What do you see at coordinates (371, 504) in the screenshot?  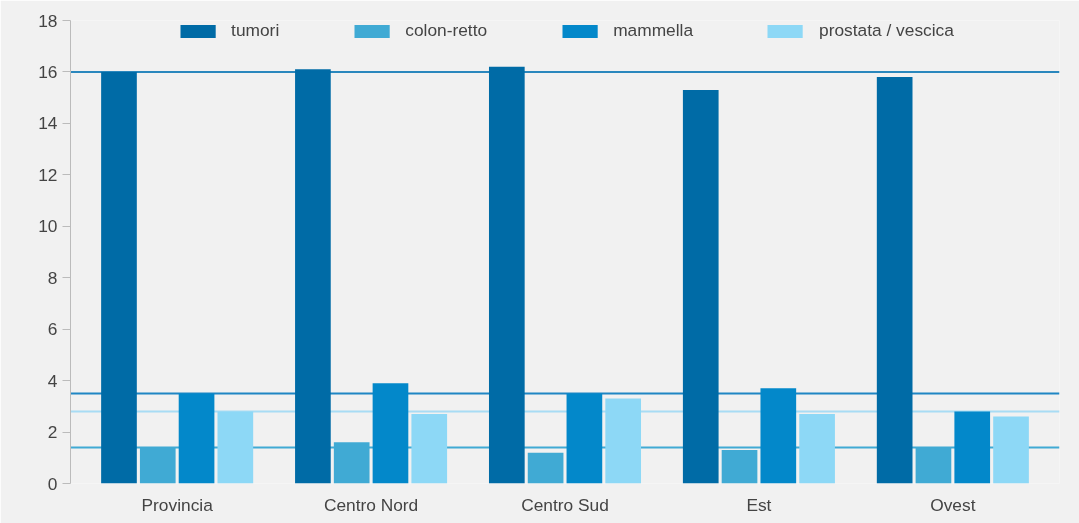 I see `x-tick-label: Centro Nord` at bounding box center [371, 504].